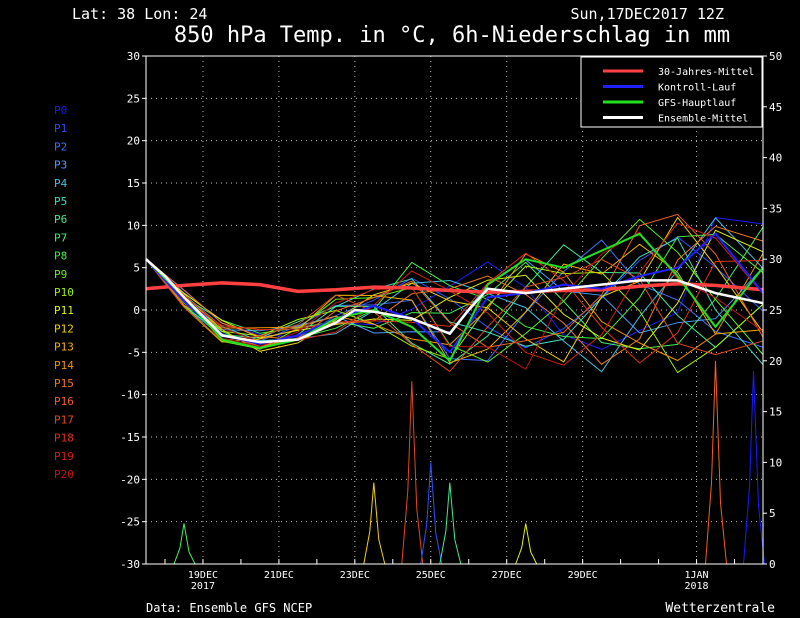  Describe the element at coordinates (133, 183) in the screenshot. I see `y-tick-label: 15` at that location.